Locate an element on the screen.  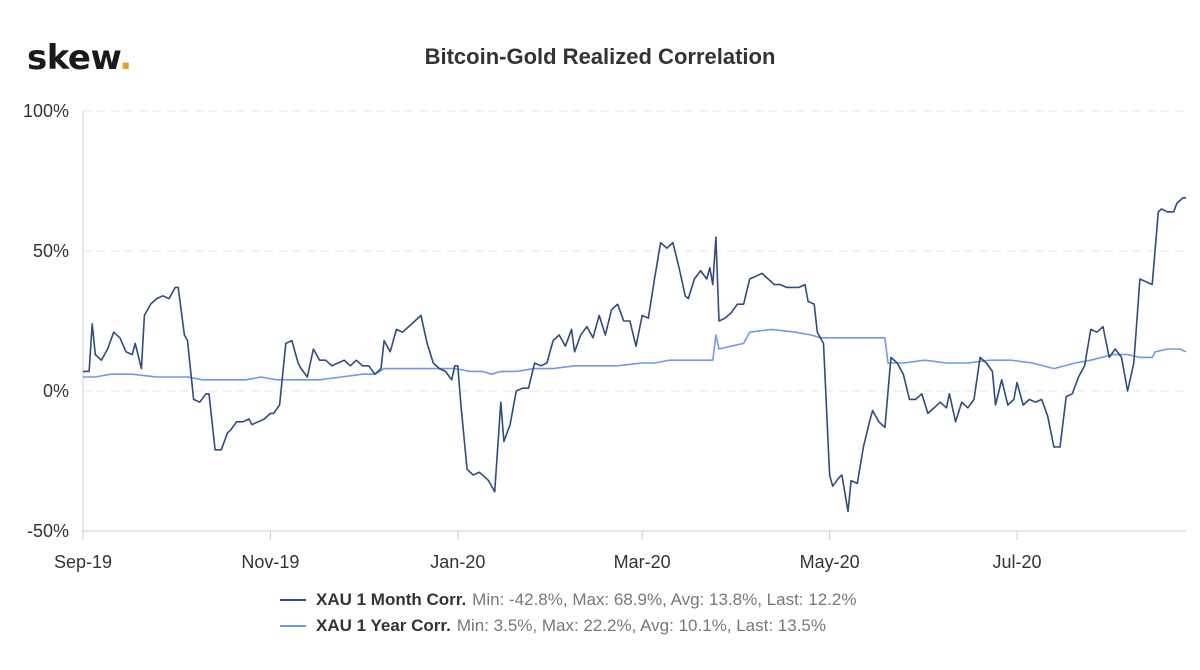
chart-title: Bitcoin-Gold Realized Correlation is located at coordinates (600, 56).